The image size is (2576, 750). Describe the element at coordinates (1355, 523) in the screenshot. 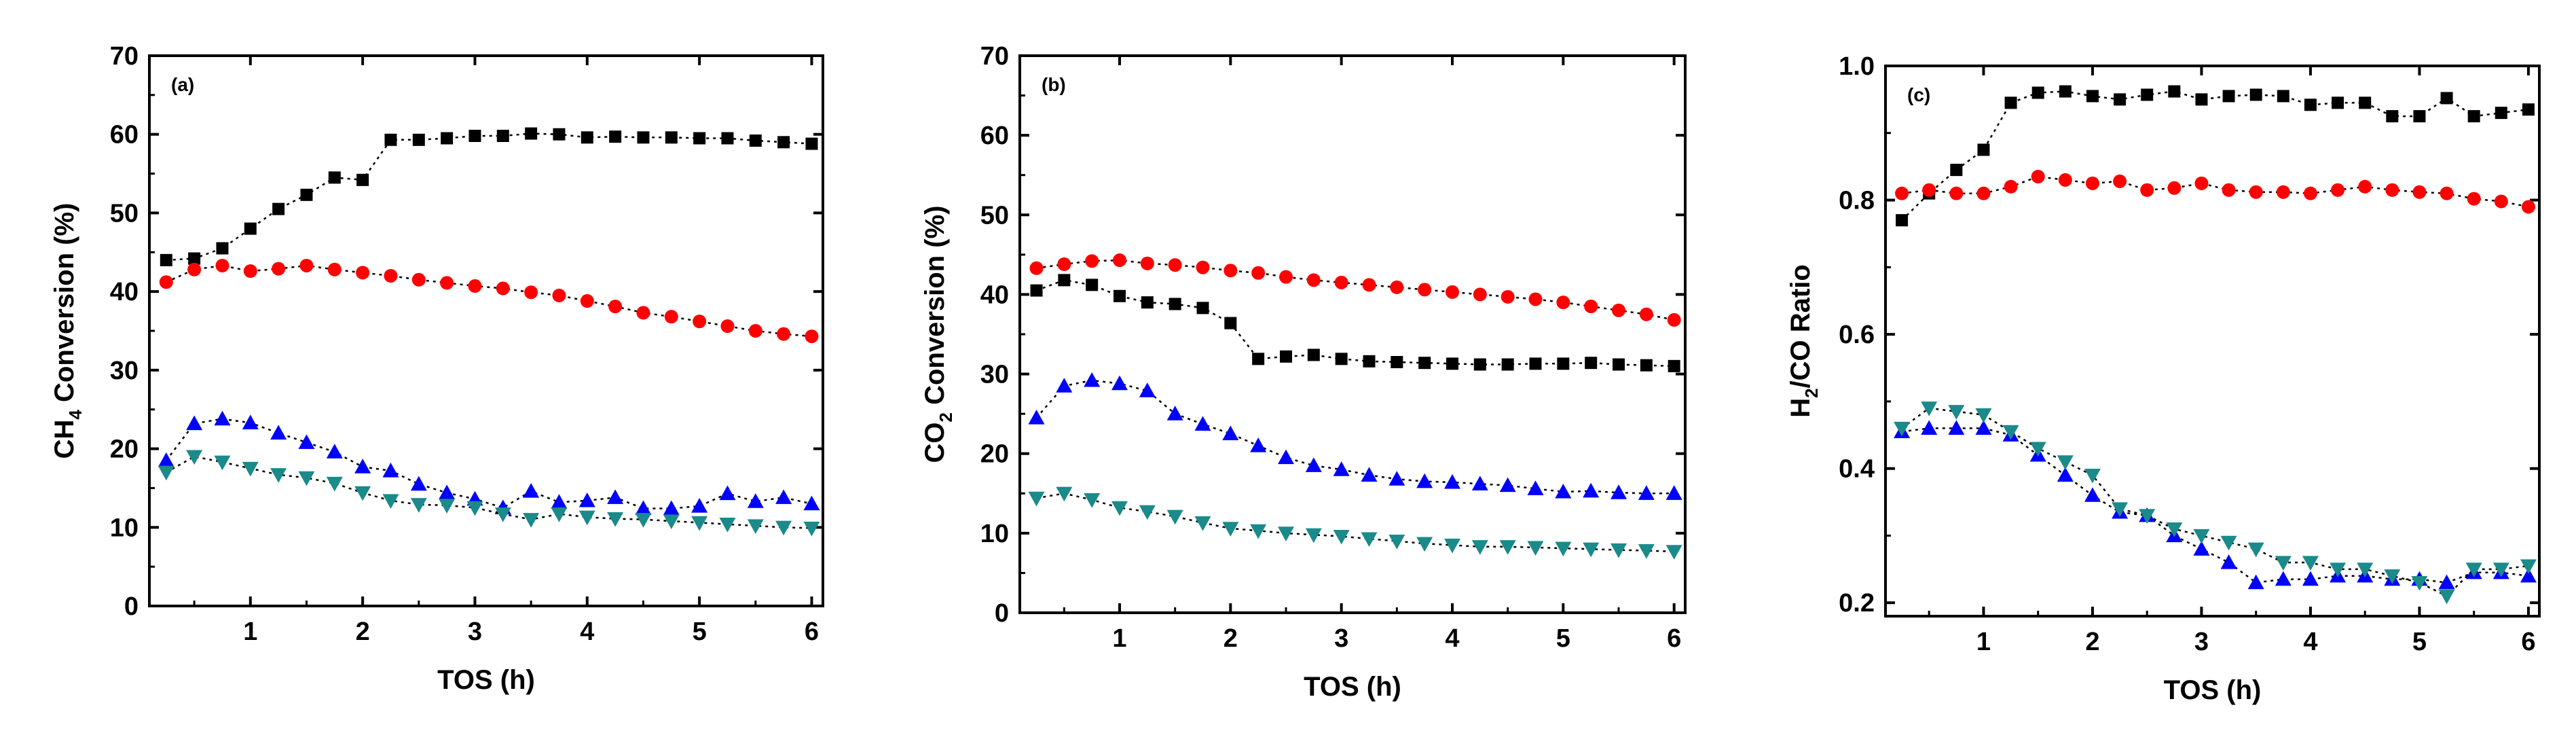

I see `series-triangle-down` at that location.